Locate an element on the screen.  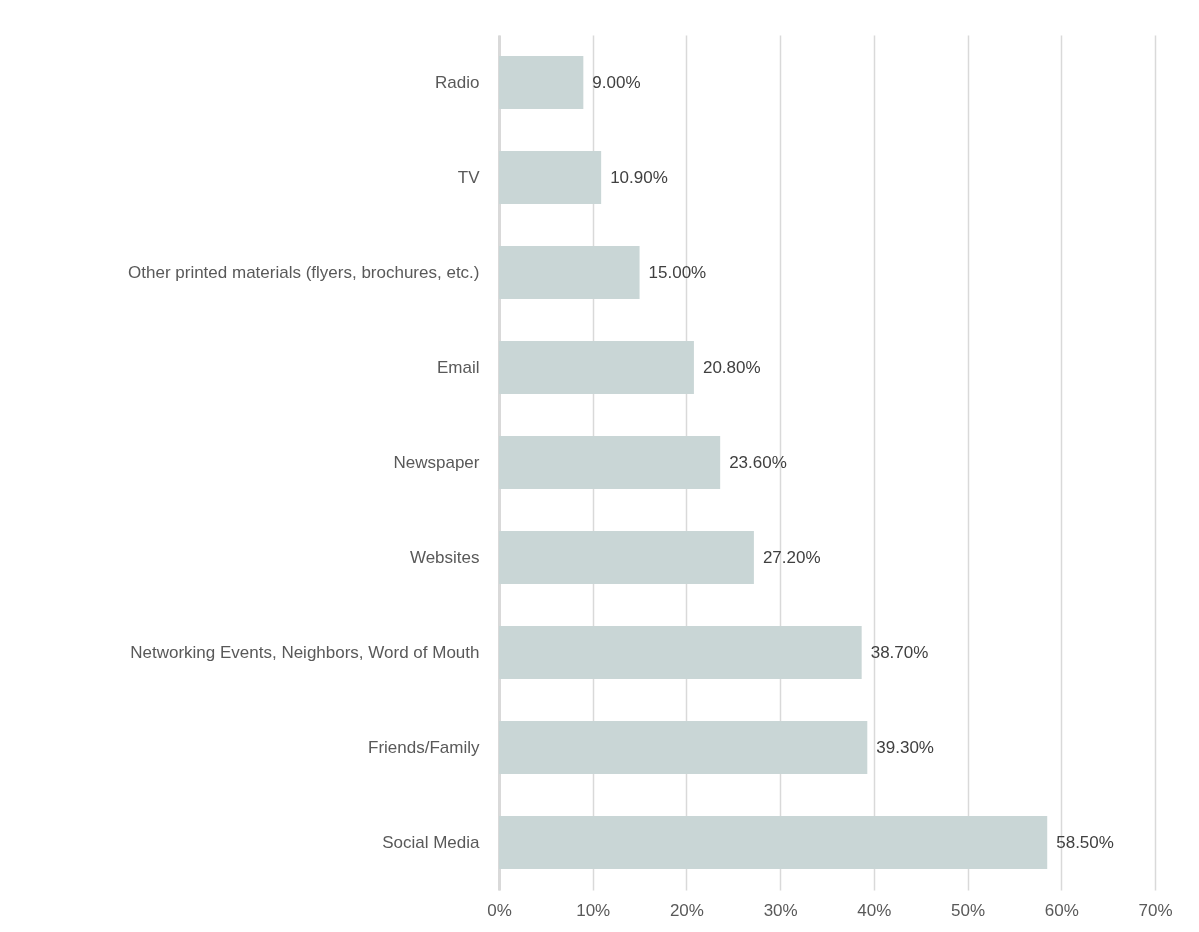
data-label: 39.30% is located at coordinates (905, 747).